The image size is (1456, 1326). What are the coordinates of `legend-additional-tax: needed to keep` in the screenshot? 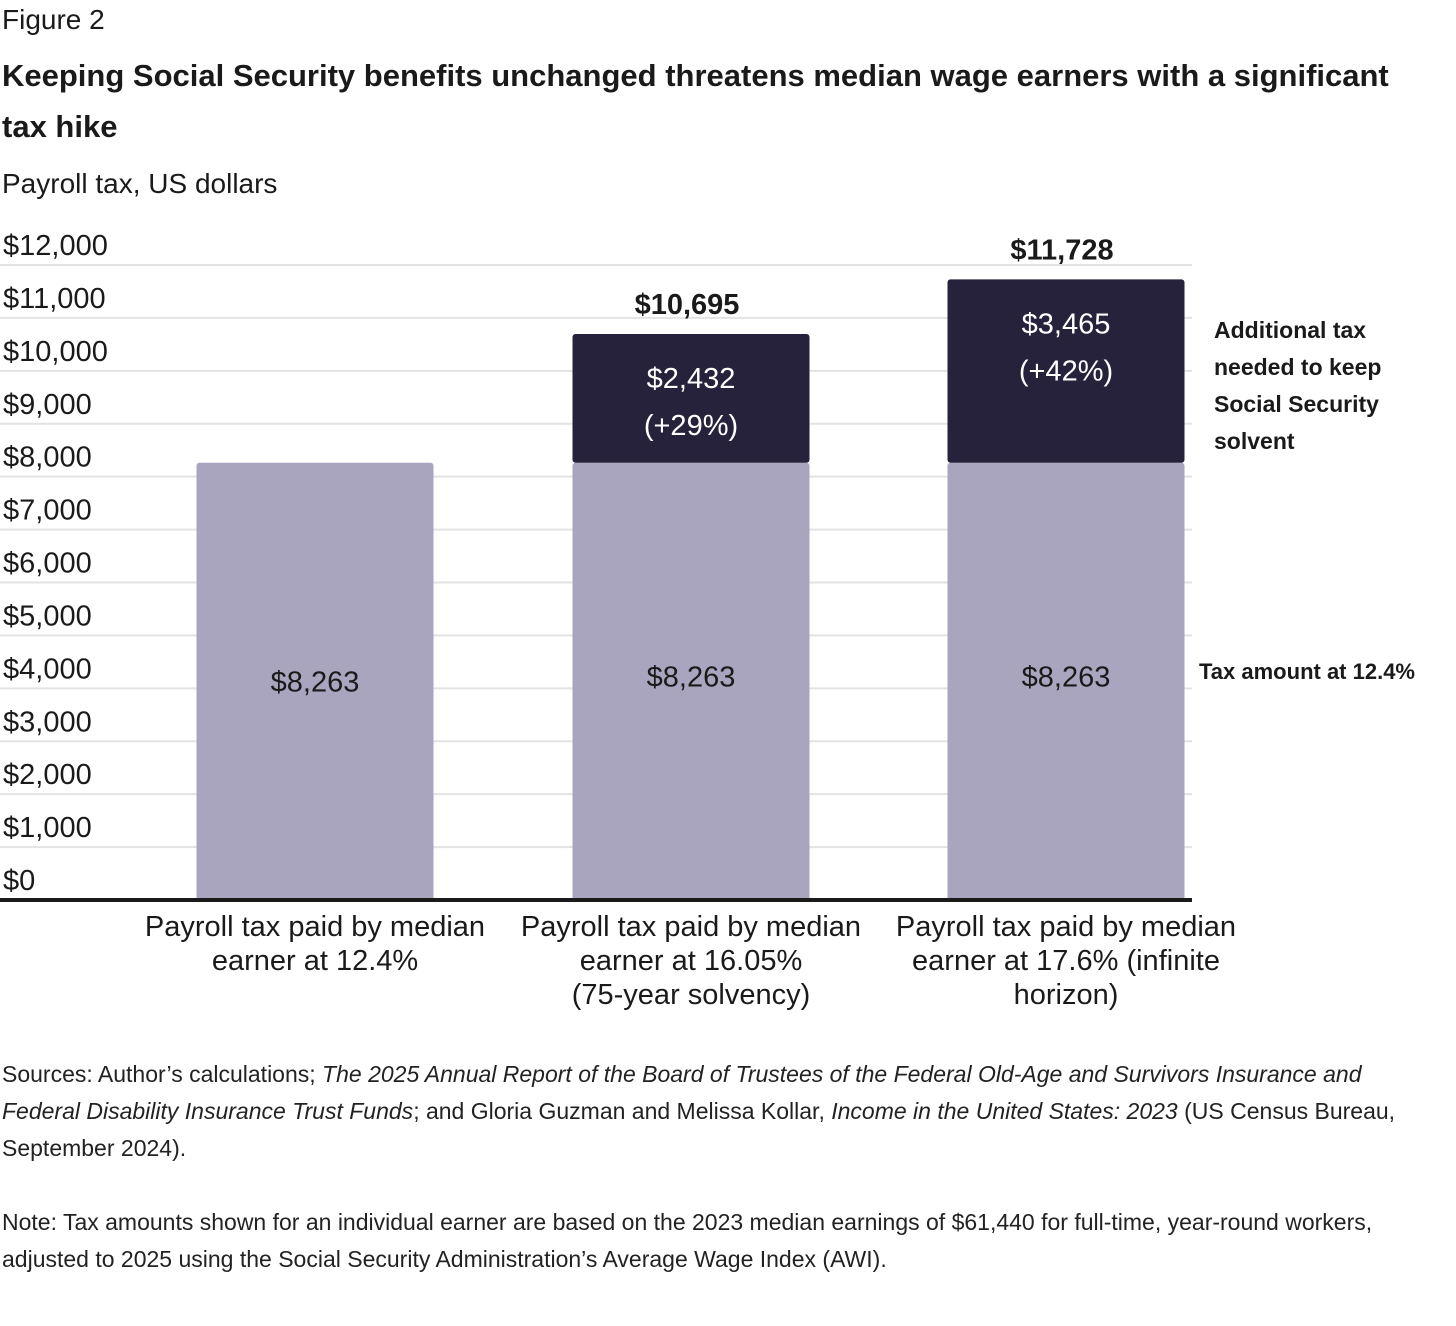 It's located at (1297, 367).